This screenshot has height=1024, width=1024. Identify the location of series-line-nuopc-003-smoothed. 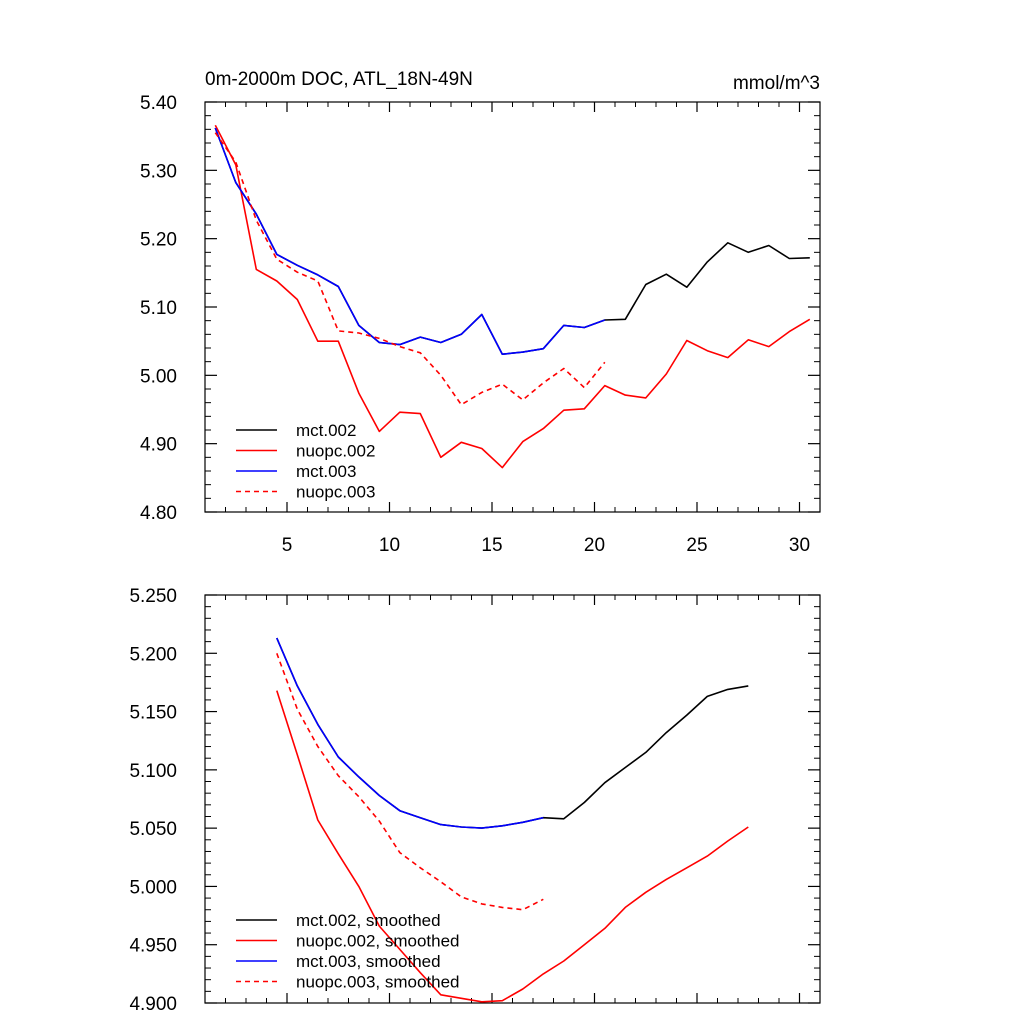
(410, 782).